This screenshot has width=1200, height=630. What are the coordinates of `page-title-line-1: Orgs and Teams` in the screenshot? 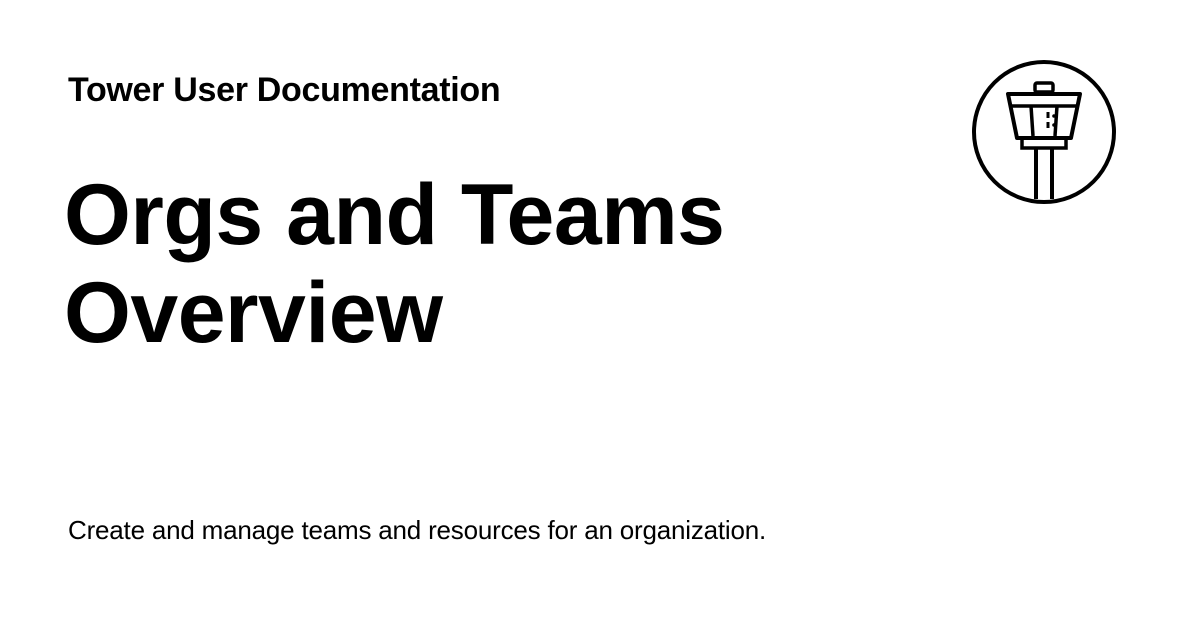 It's located at (394, 215).